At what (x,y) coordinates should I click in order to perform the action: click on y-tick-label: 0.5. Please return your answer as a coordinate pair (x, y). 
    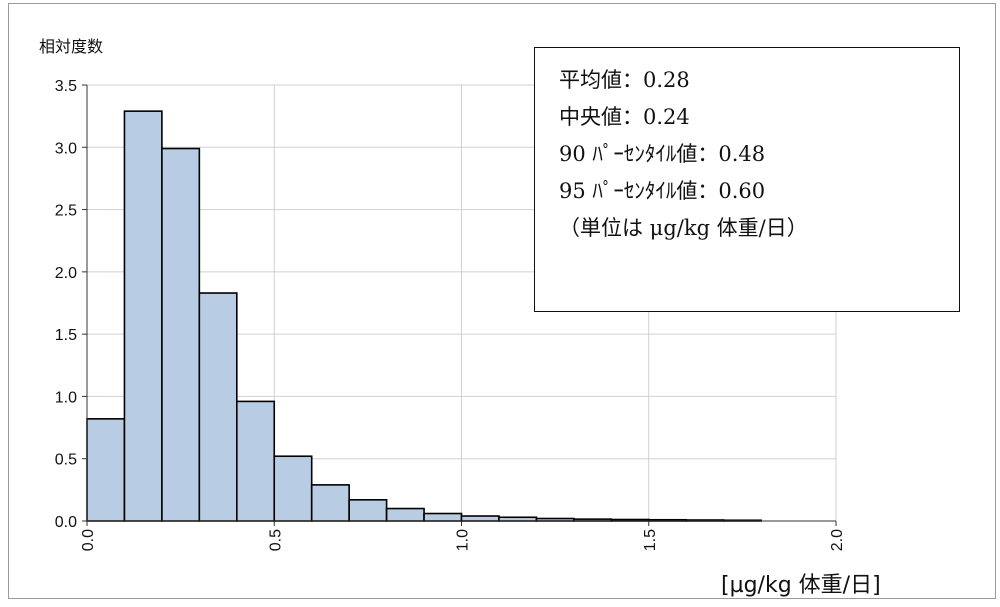
    Looking at the image, I should click on (66, 460).